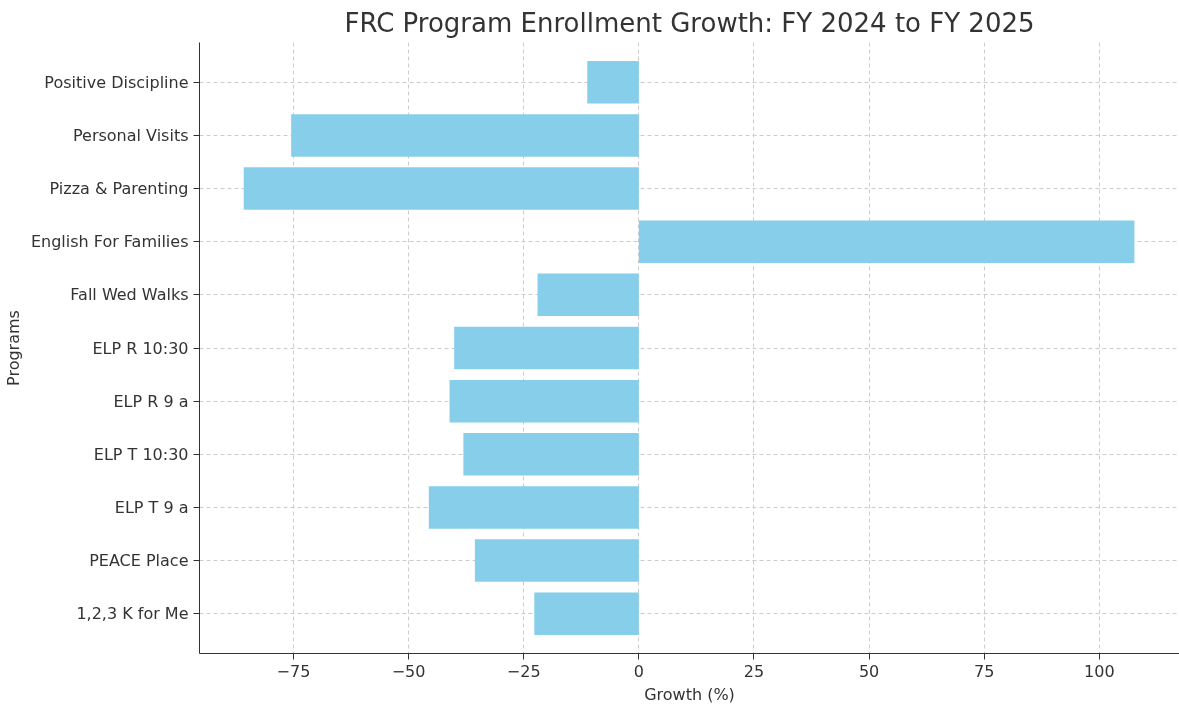 This screenshot has height=706, width=1179. I want to click on x-tick-label: −25, so click(523, 671).